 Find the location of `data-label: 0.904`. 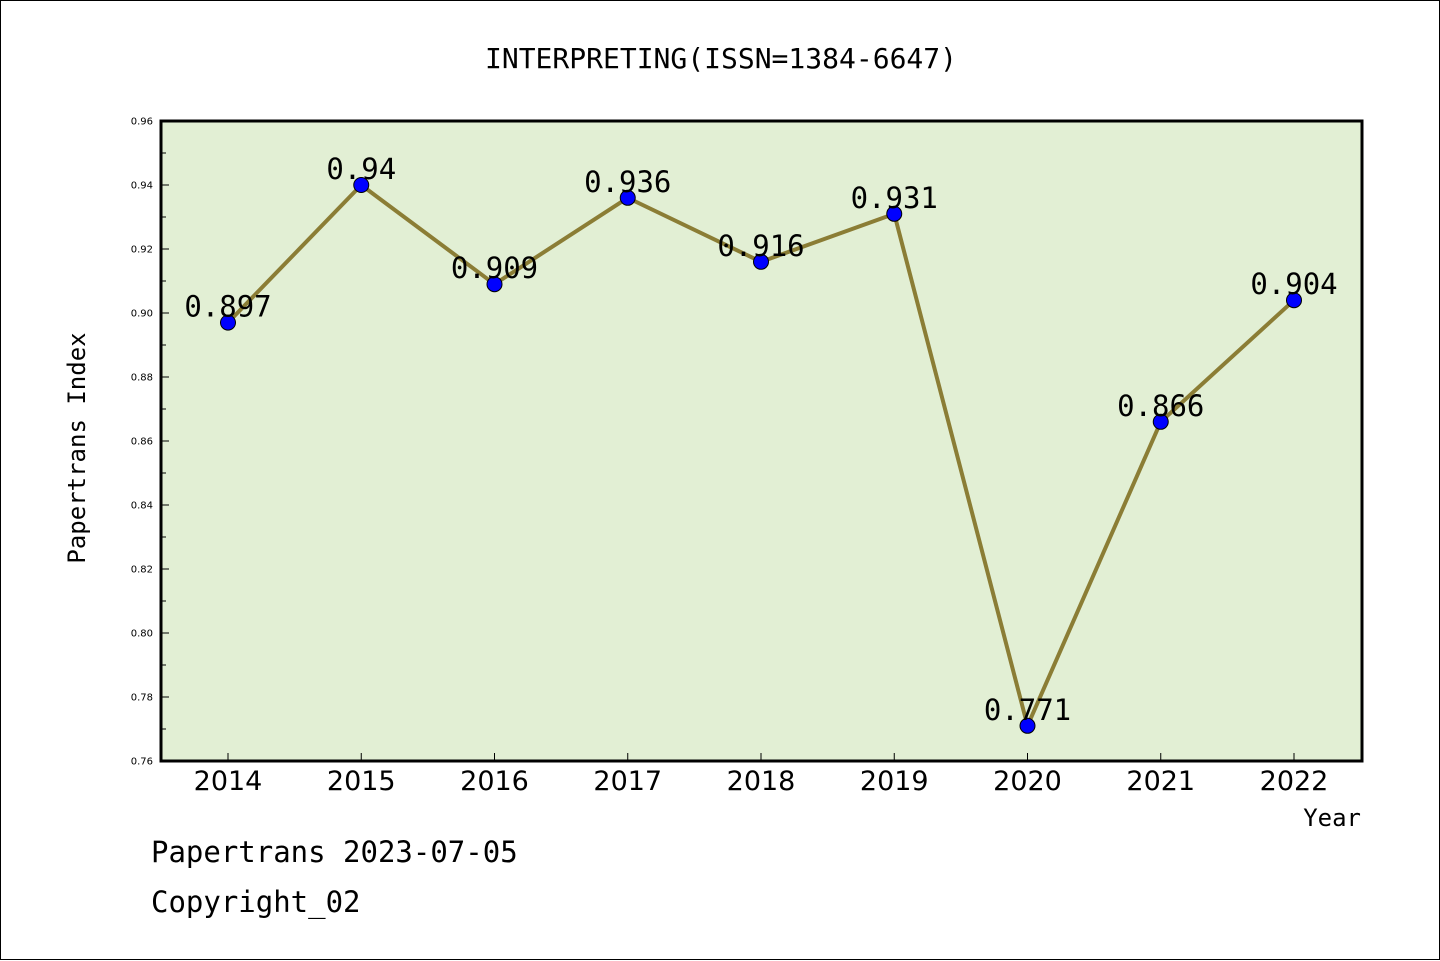

data-label: 0.904 is located at coordinates (1293, 284).